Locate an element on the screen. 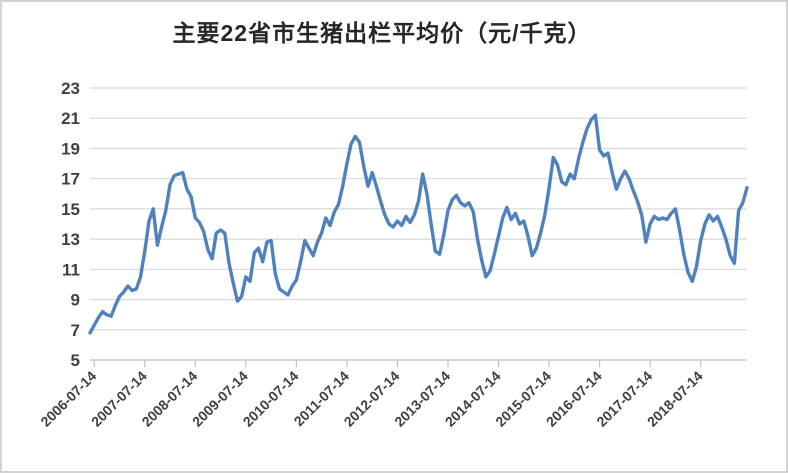 The height and width of the screenshot is (473, 788). x-axis-tick-label: 2018-07-14 is located at coordinates (675, 399).